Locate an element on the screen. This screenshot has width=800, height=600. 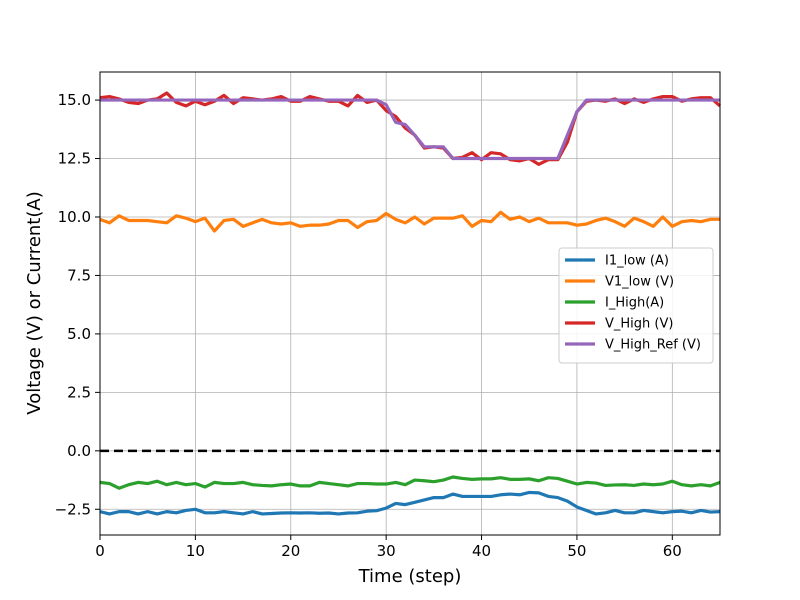
legend-label: V1_low (V) is located at coordinates (639, 282).